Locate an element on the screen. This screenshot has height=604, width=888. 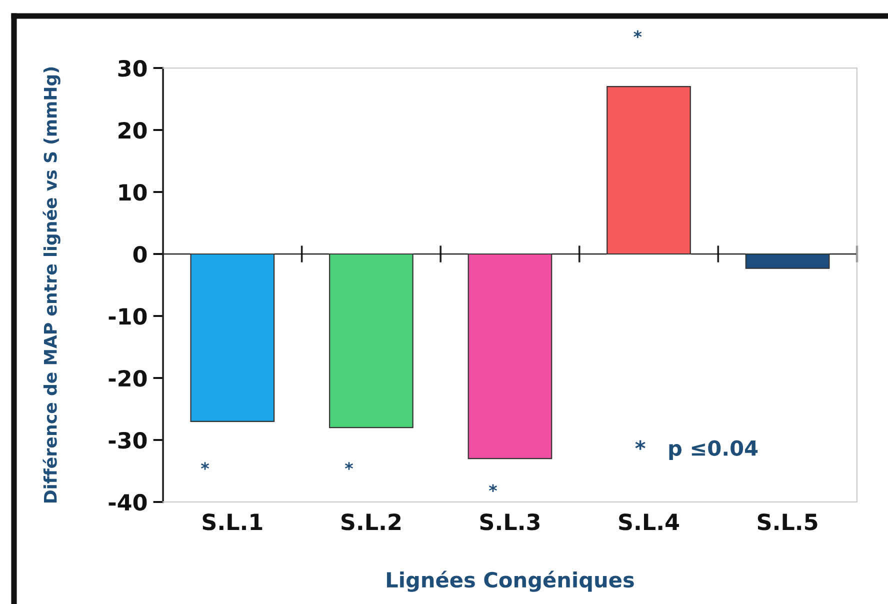
x-tick-label: S.L.4 is located at coordinates (649, 521).